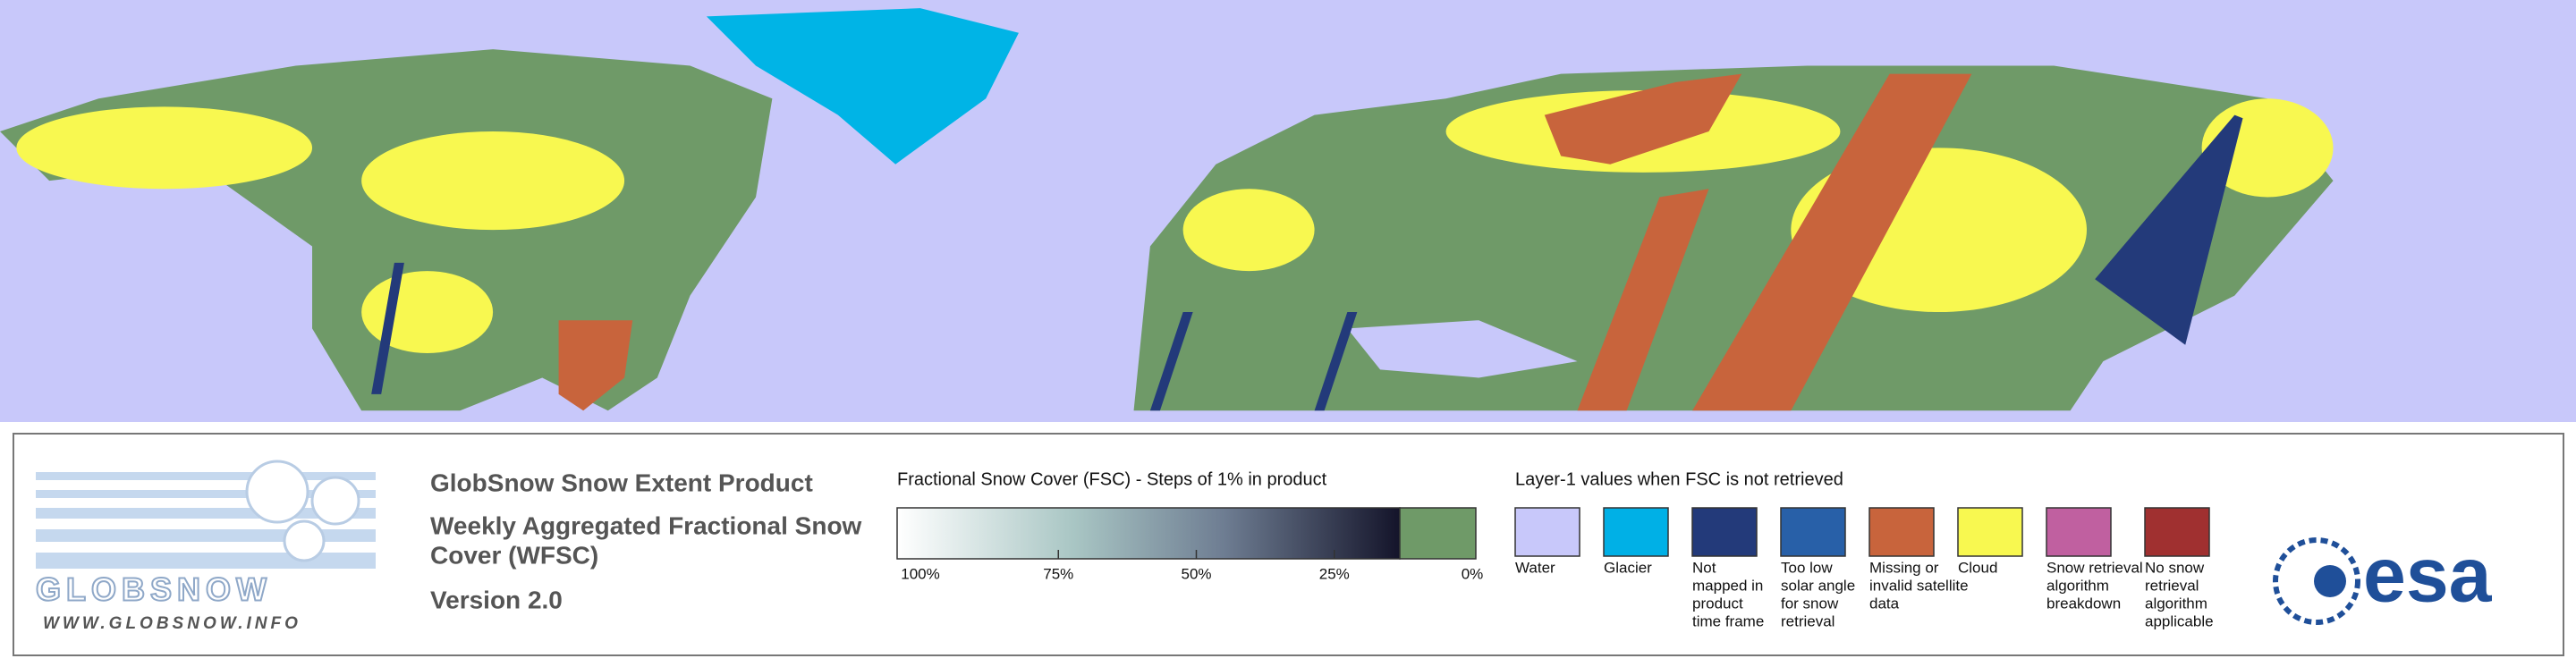 This screenshot has width=2576, height=667. What do you see at coordinates (1148, 533) in the screenshot?
I see `fsc-gradient-bar` at bounding box center [1148, 533].